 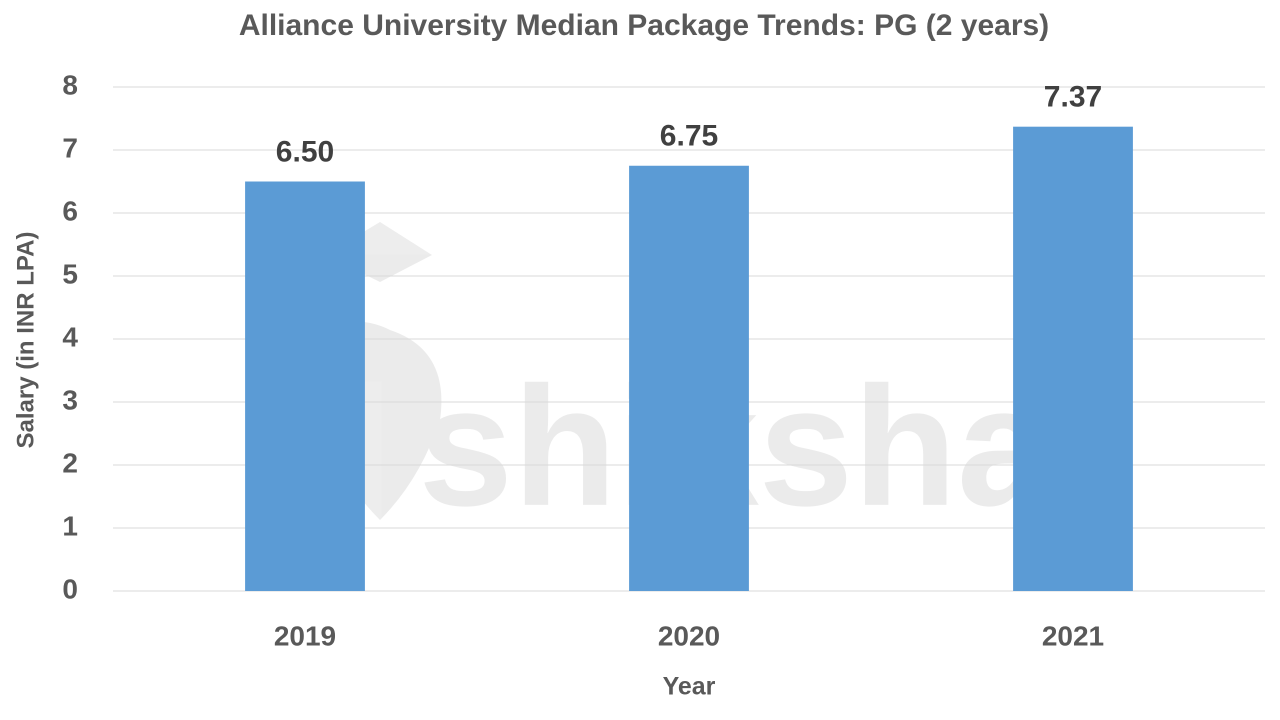 What do you see at coordinates (305, 151) in the screenshot?
I see `data-label: 6.50` at bounding box center [305, 151].